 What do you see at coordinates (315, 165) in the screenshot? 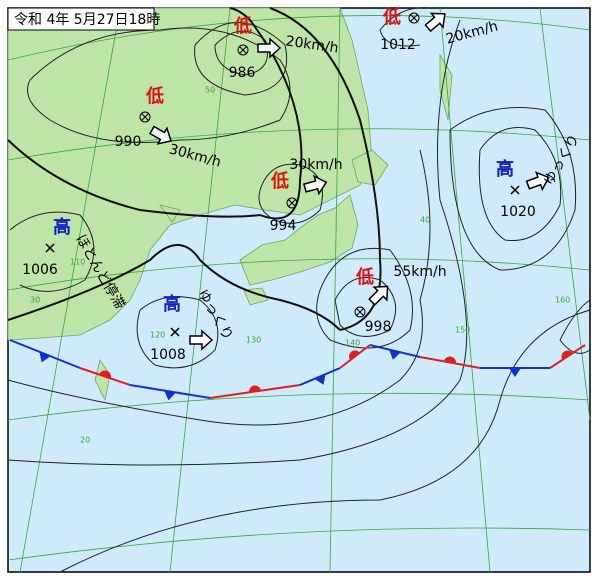
I see `motion-speed: 30km/h` at bounding box center [315, 165].